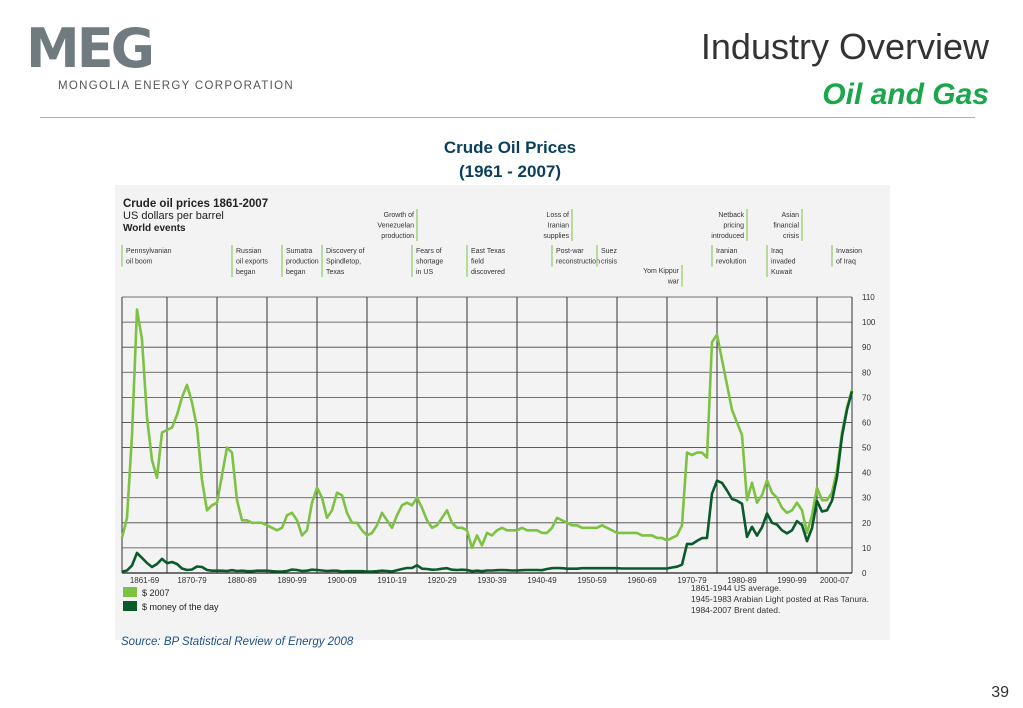 The width and height of the screenshot is (1023, 708). Describe the element at coordinates (866, 347) in the screenshot. I see `y-tick-label: 90` at that location.